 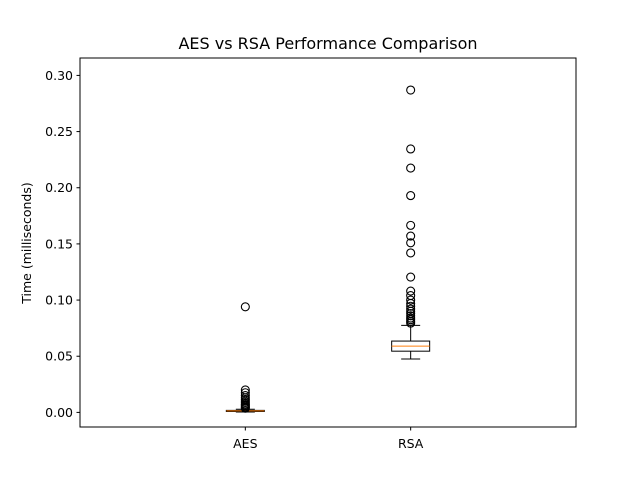 What do you see at coordinates (59, 356) in the screenshot?
I see `y-tick-label: 0.05` at bounding box center [59, 356].